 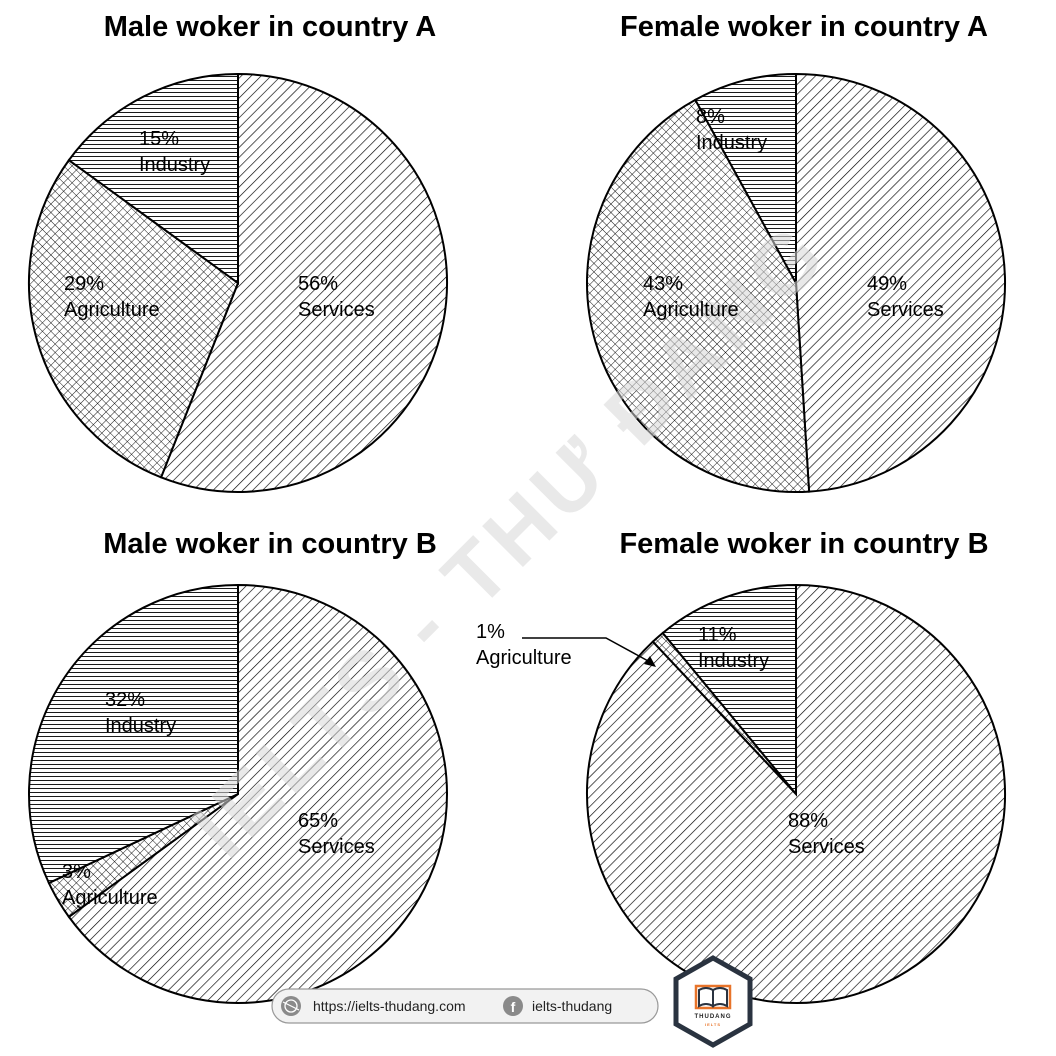 What do you see at coordinates (270, 544) in the screenshot?
I see `chart-title-male-b: Male woker in country B` at bounding box center [270, 544].